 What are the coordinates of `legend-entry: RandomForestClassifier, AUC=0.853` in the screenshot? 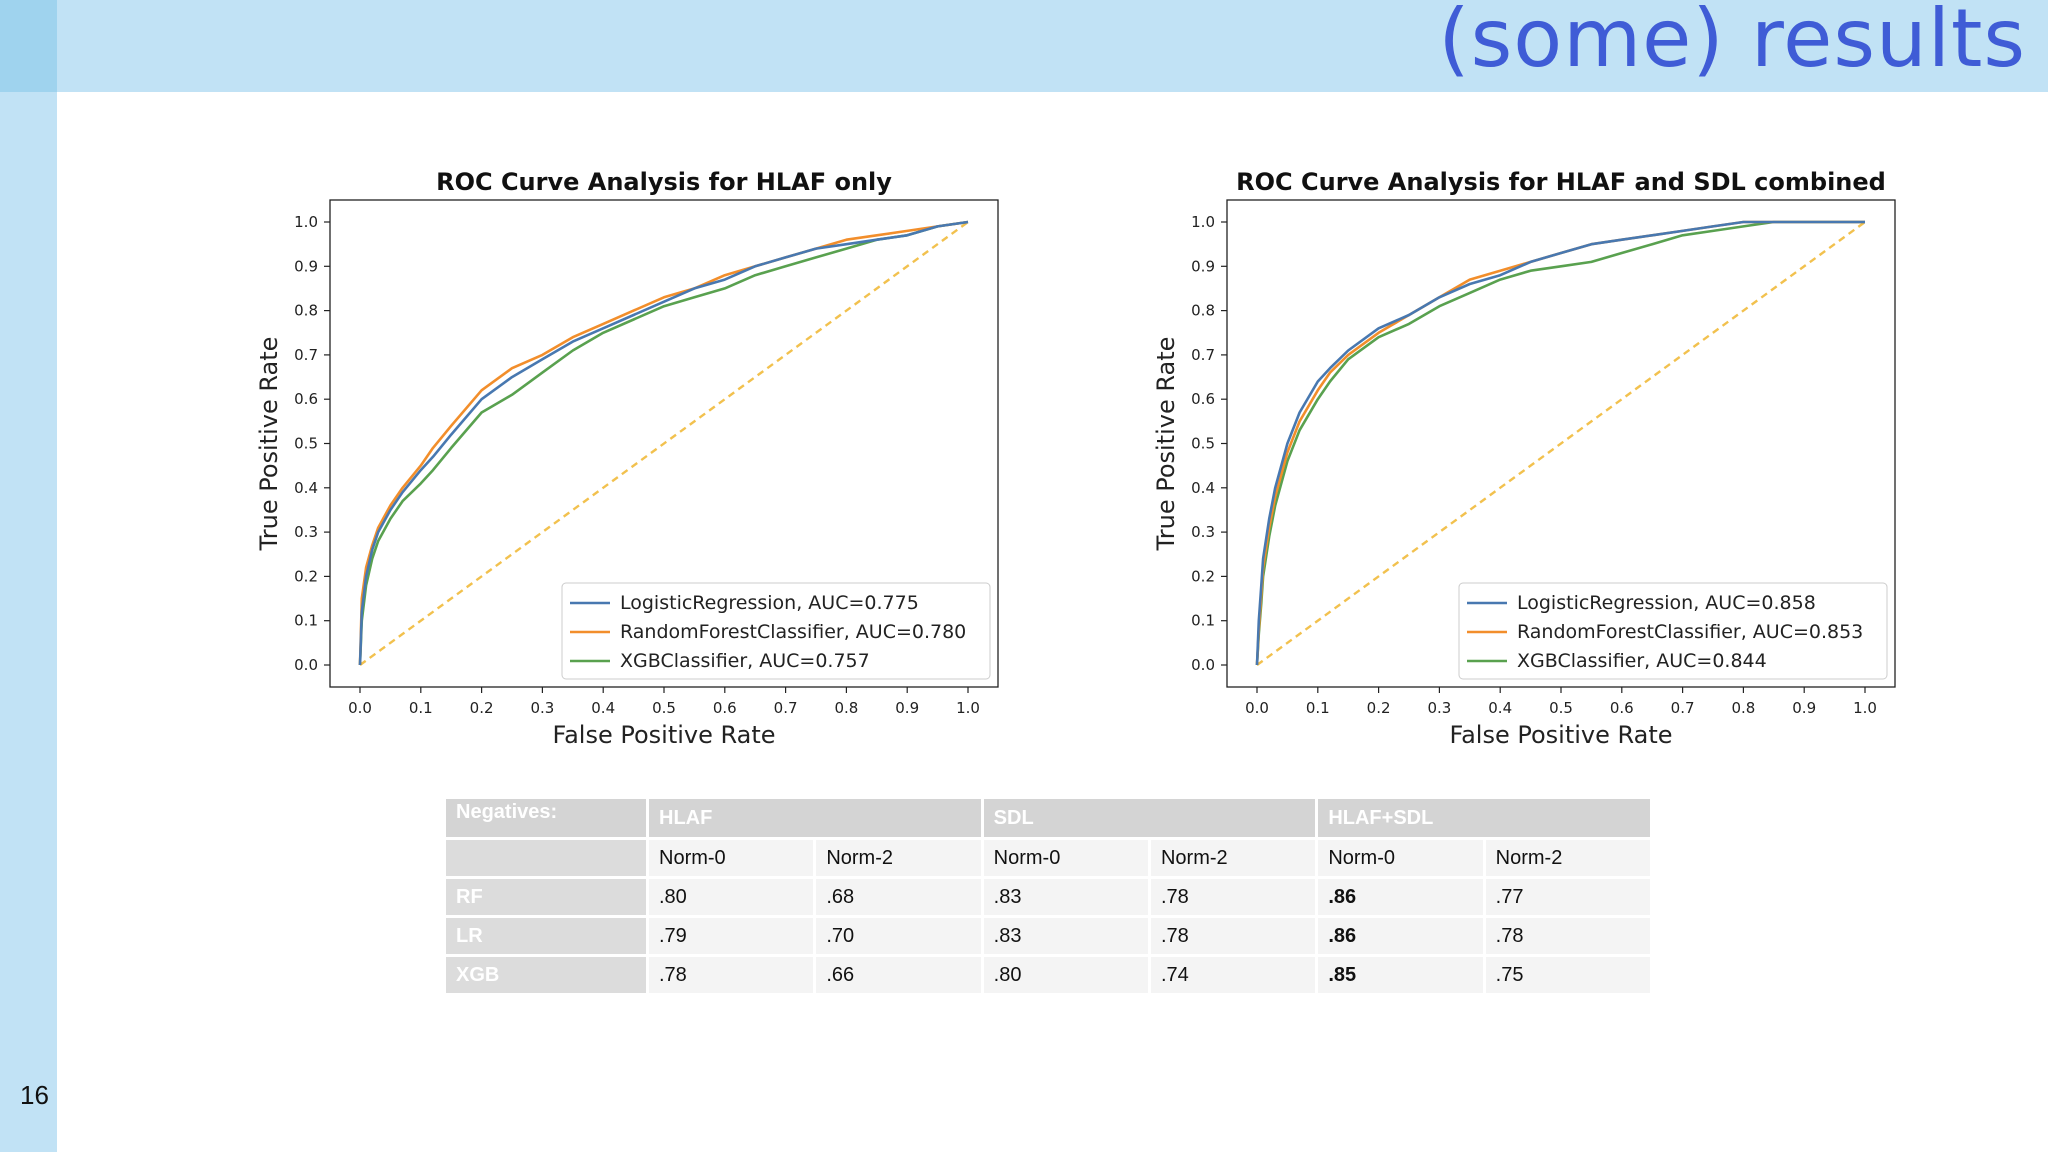 It's located at (1690, 632).